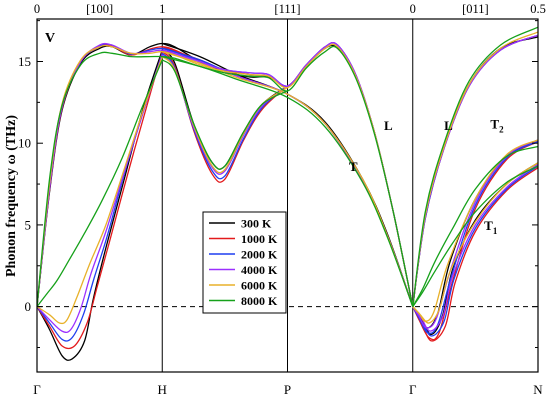  Describe the element at coordinates (11, 196) in the screenshot. I see `y-axis-label: Phonon frequency ω (THz)` at that location.